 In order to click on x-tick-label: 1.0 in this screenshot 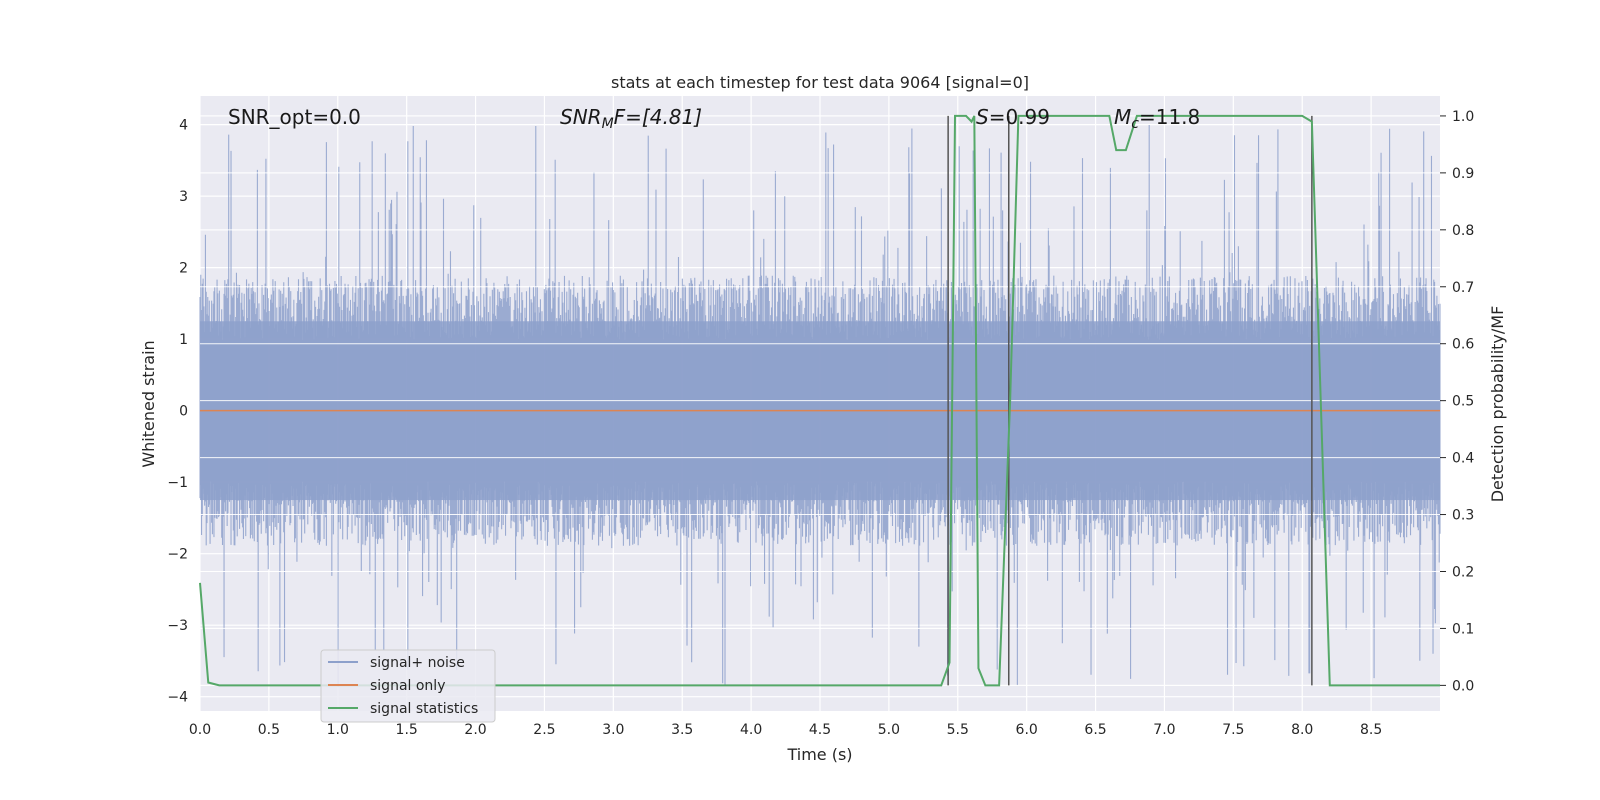, I will do `click(338, 730)`.